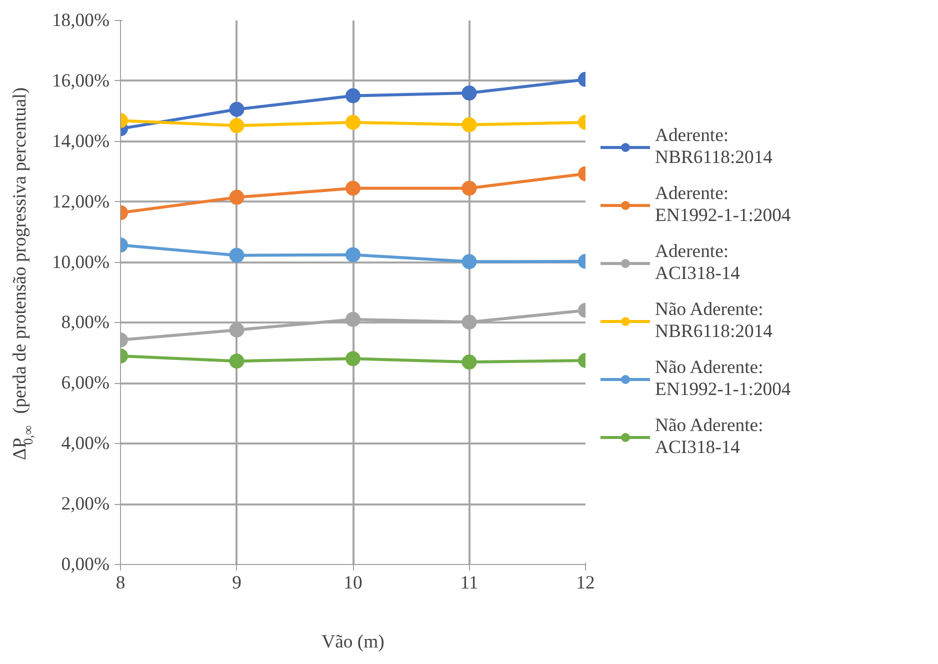  Describe the element at coordinates (85, 564) in the screenshot. I see `y-tick-label: 0,00%` at that location.